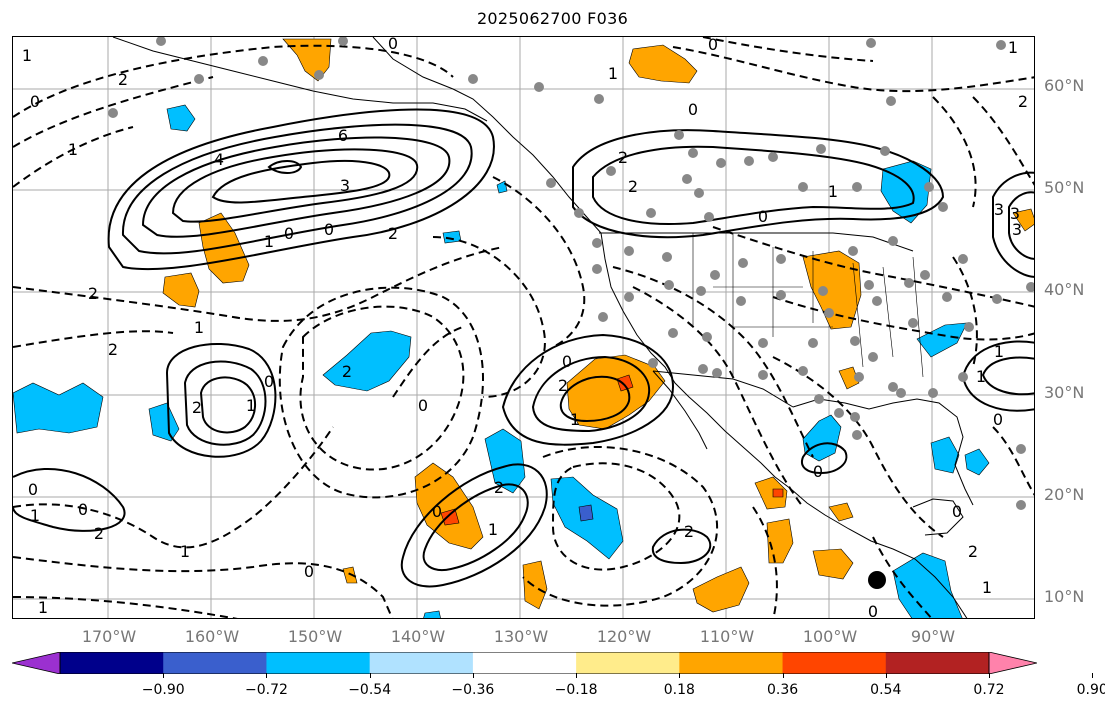  What do you see at coordinates (1064, 596) in the screenshot?
I see `lat-label-10n: 10°N` at bounding box center [1064, 596].